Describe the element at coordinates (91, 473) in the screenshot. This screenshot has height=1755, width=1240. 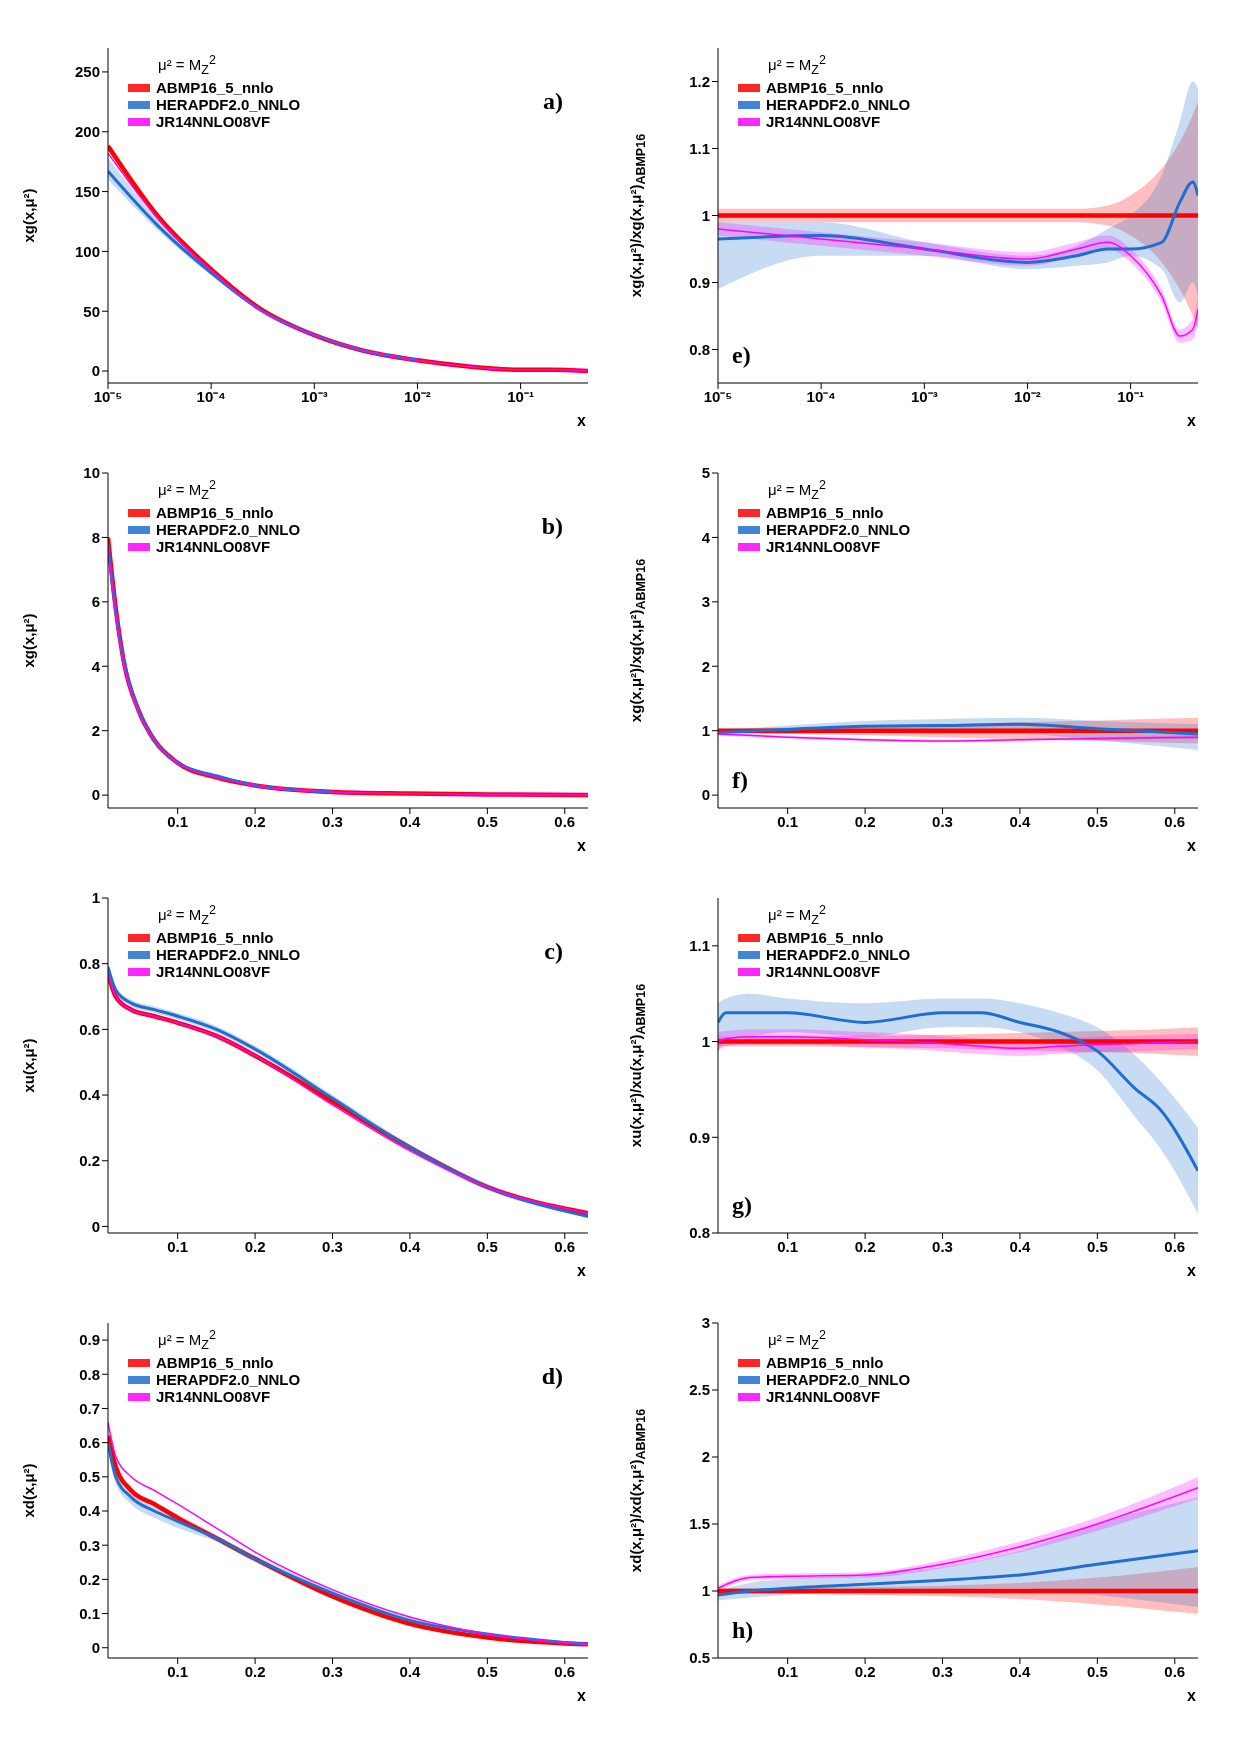
I see `y-tick-label: 10` at that location.